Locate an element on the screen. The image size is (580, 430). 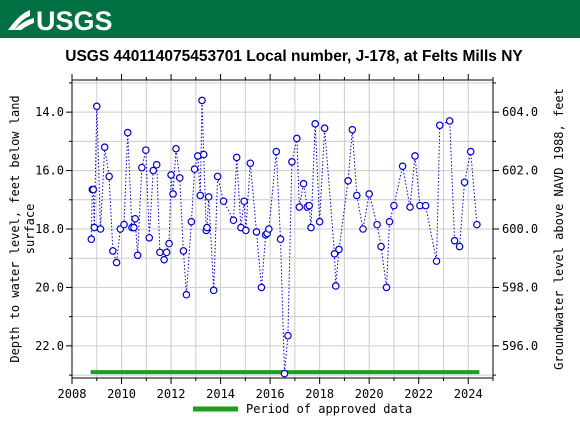
usgs-logo-text: USGS is located at coordinates (74, 21).